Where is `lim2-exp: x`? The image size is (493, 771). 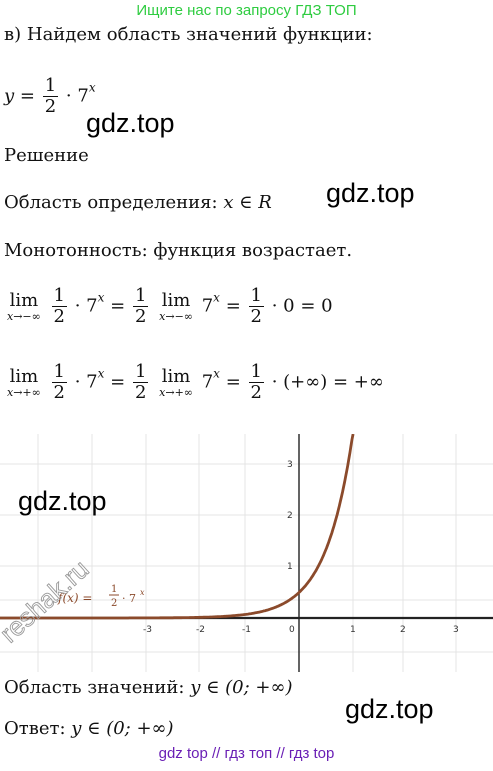 lim2-exp: x is located at coordinates (101, 373).